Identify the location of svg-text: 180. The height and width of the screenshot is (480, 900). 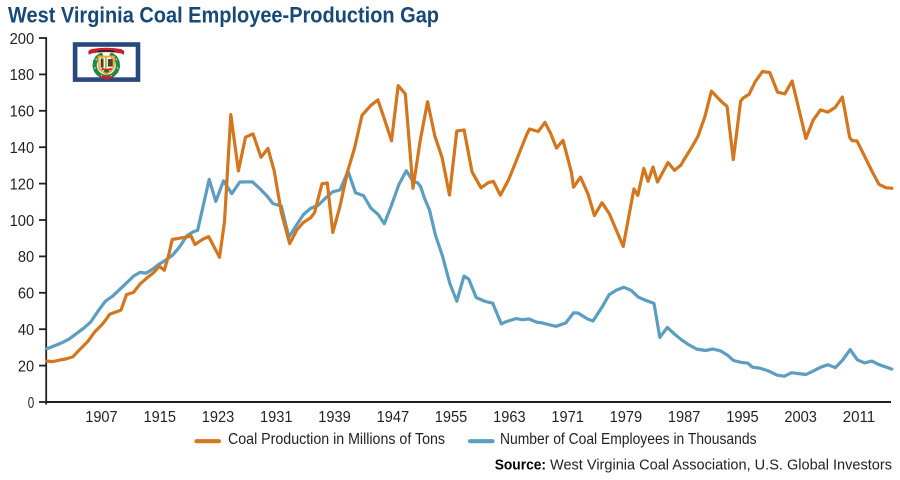
(22, 75).